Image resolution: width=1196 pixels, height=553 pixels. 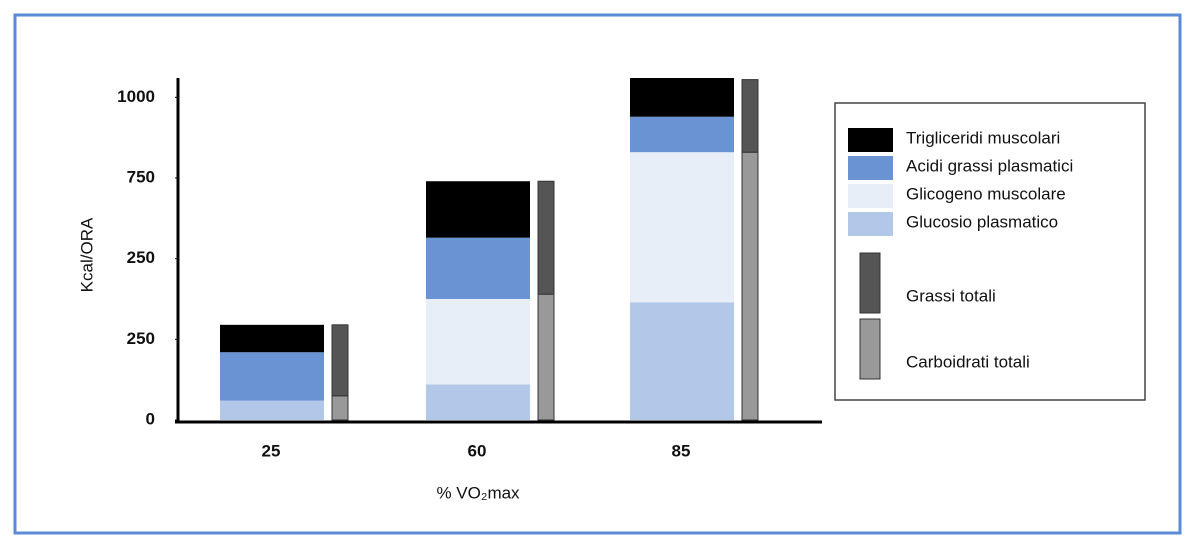 I want to click on legend-box, so click(x=990, y=251).